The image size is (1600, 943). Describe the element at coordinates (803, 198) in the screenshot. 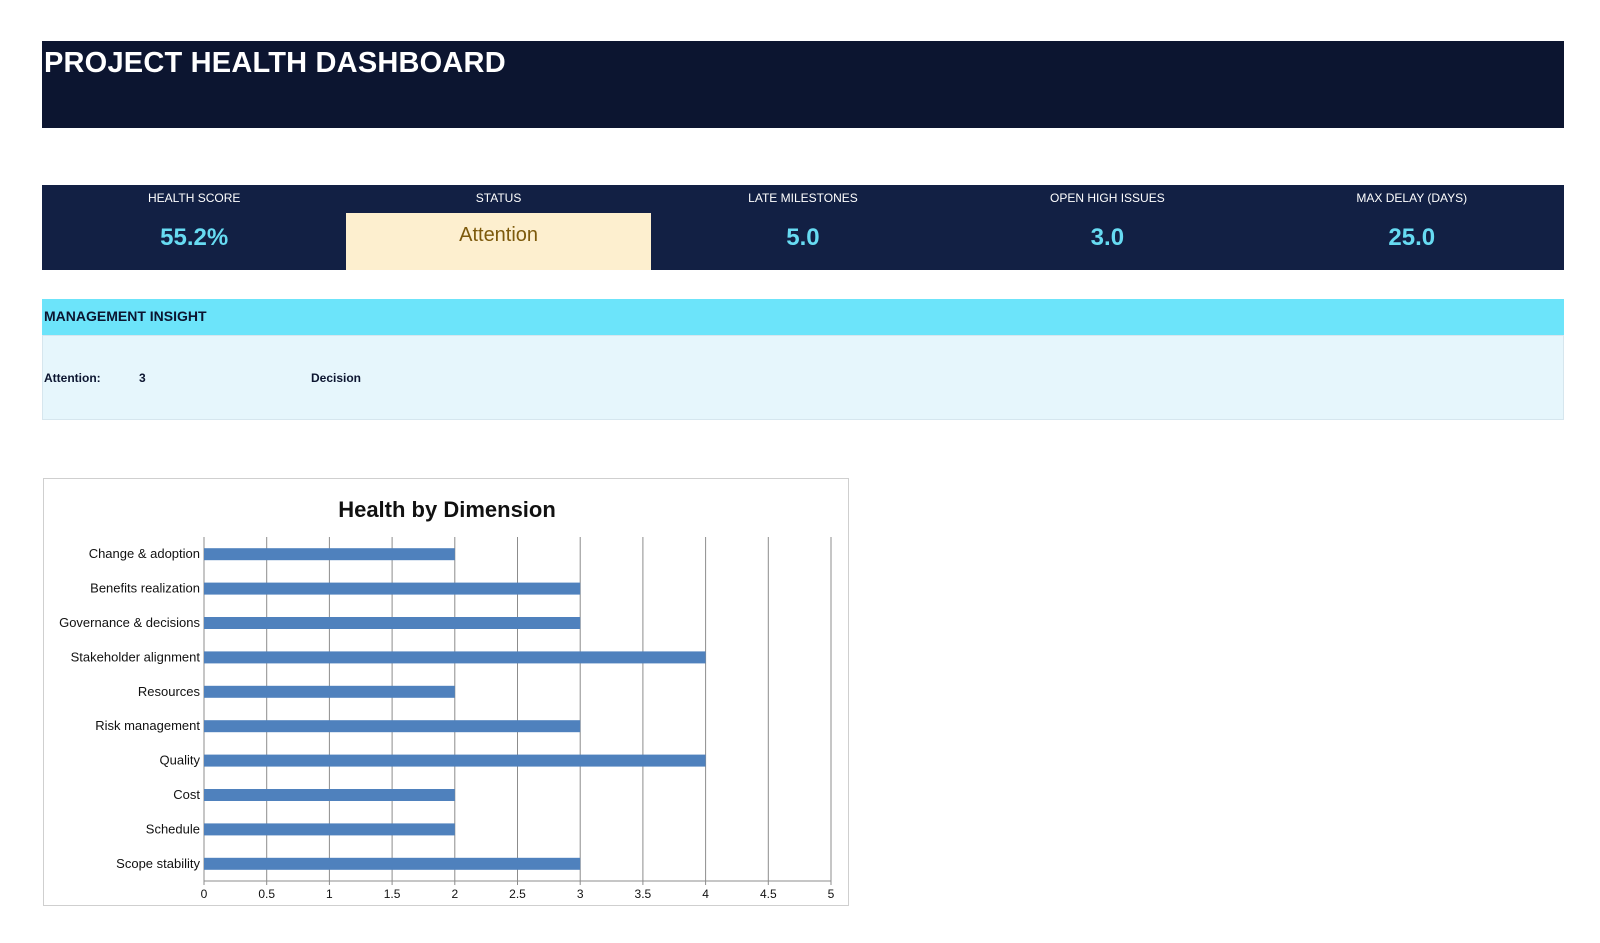

I see `kpi-label: LATE MILESTONES` at that location.